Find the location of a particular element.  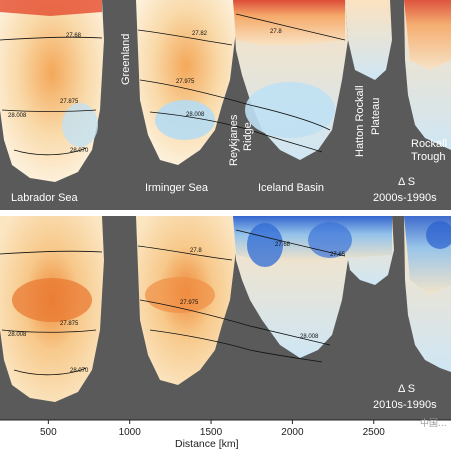

panel-2010s-period-label: 2010s-1990s is located at coordinates (405, 405).